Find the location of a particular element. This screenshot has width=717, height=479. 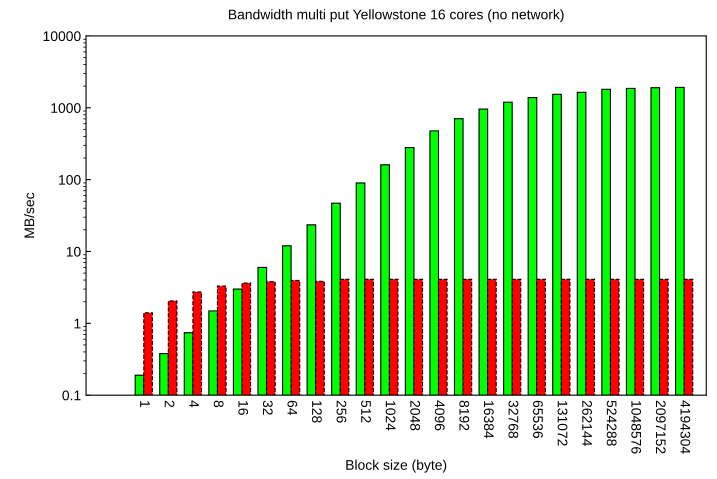

x-tick-label: 4194304 is located at coordinates (685, 427).